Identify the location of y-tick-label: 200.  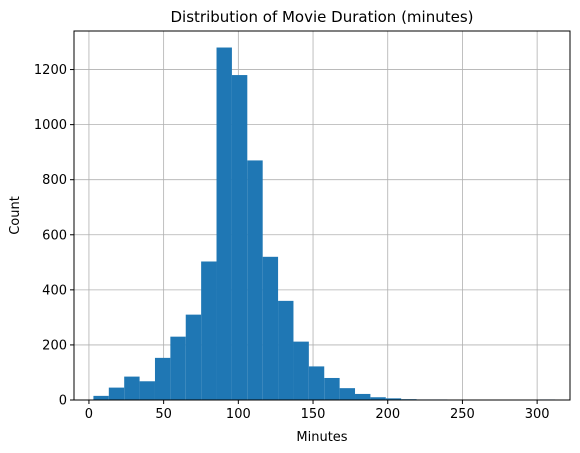
(54, 345).